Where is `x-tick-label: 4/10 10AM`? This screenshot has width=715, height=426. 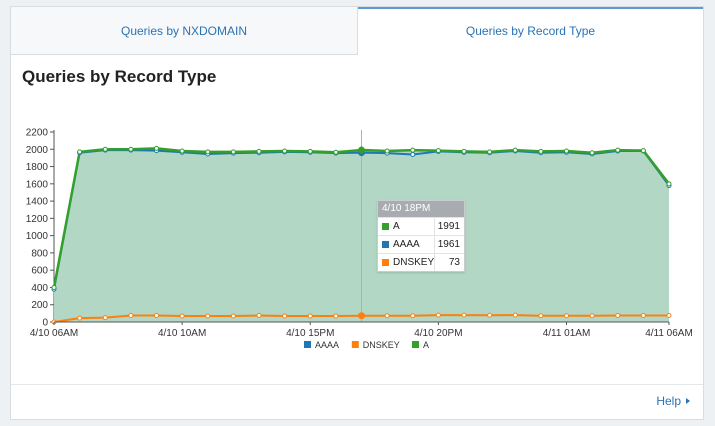 x-tick-label: 4/10 10AM is located at coordinates (182, 333).